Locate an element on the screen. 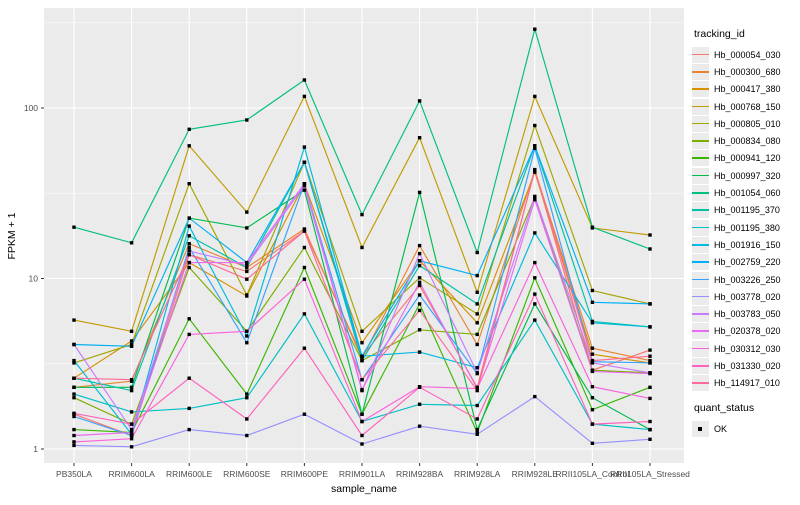 This screenshot has height=505, width=800. legend-item: Hb_031330_020 is located at coordinates (745, 365).